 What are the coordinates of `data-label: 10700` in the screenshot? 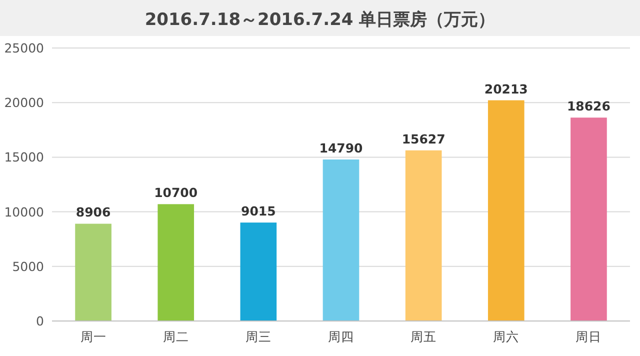 It's located at (176, 192).